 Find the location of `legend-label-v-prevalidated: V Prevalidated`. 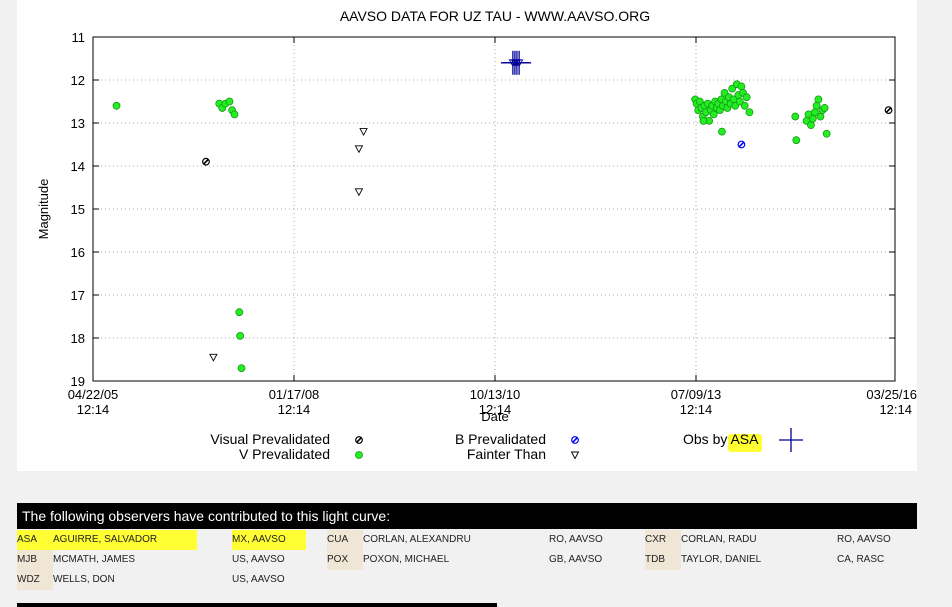

legend-label-v-prevalidated: V Prevalidated is located at coordinates (284, 454).